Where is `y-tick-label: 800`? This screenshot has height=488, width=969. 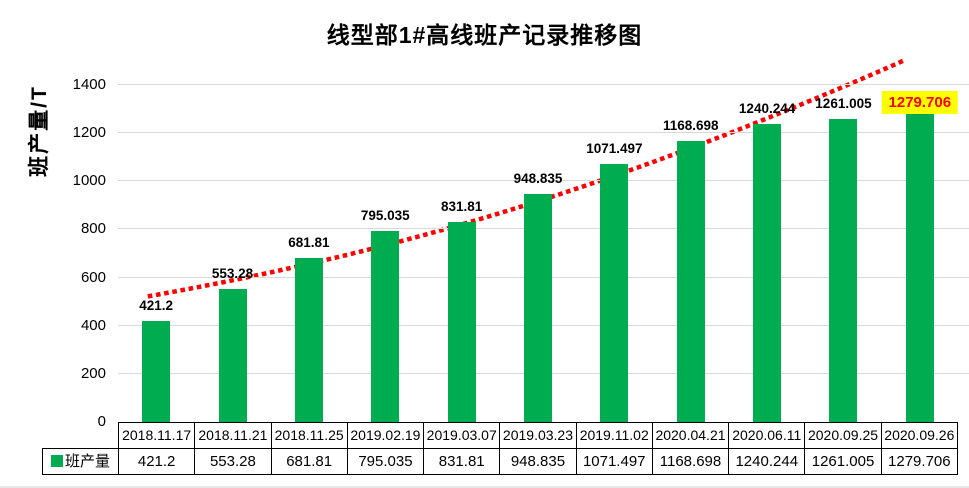 y-tick-label: 800 is located at coordinates (93, 229).